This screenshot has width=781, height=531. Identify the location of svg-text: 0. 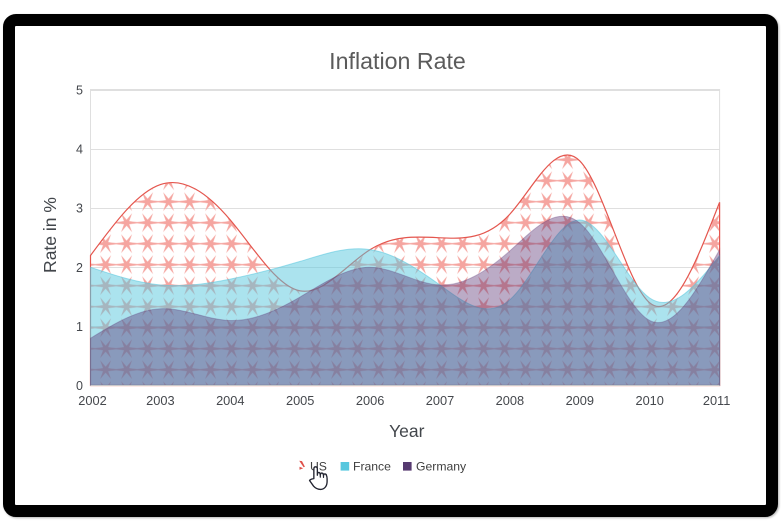
(79, 386).